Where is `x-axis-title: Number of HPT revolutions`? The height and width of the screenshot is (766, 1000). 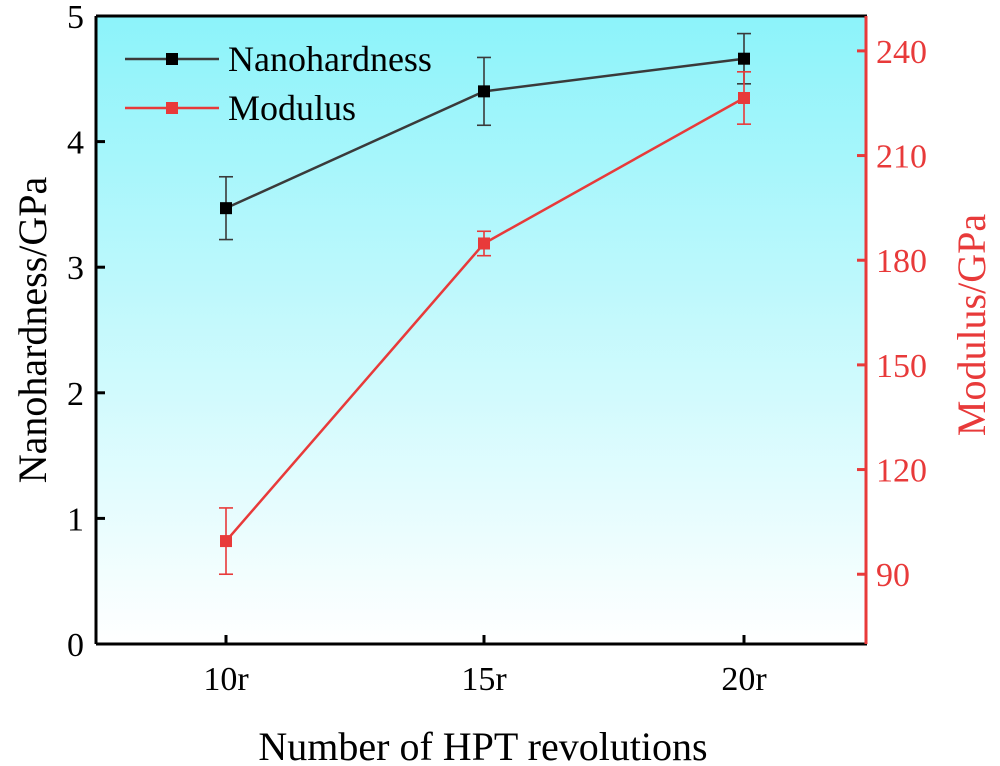 x-axis-title: Number of HPT revolutions is located at coordinates (482, 745).